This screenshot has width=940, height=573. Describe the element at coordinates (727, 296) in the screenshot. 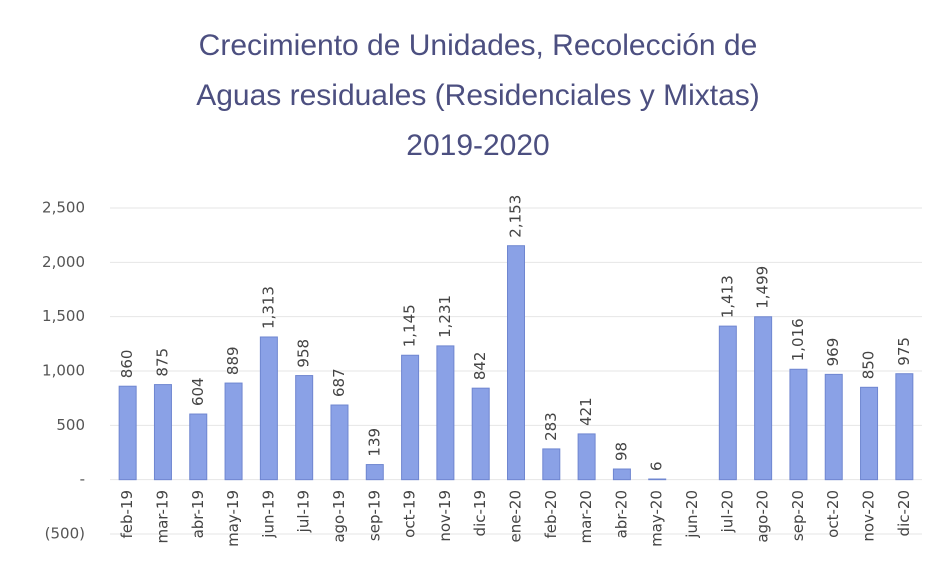

I see `data-label: 1,413` at that location.